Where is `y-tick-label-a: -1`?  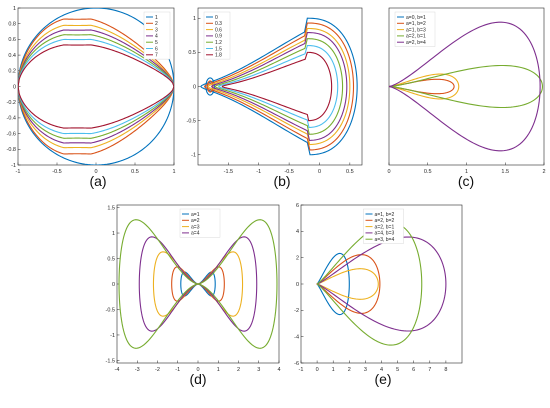
y-tick-label-a: -1 is located at coordinates (13, 166).